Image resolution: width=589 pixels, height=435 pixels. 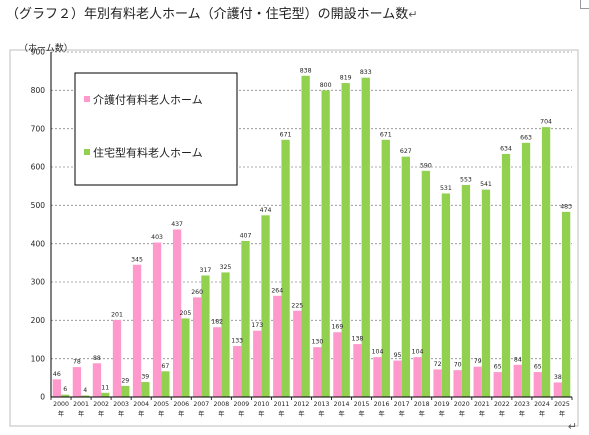 I want to click on bar-kaigo-2012, so click(x=297, y=353).